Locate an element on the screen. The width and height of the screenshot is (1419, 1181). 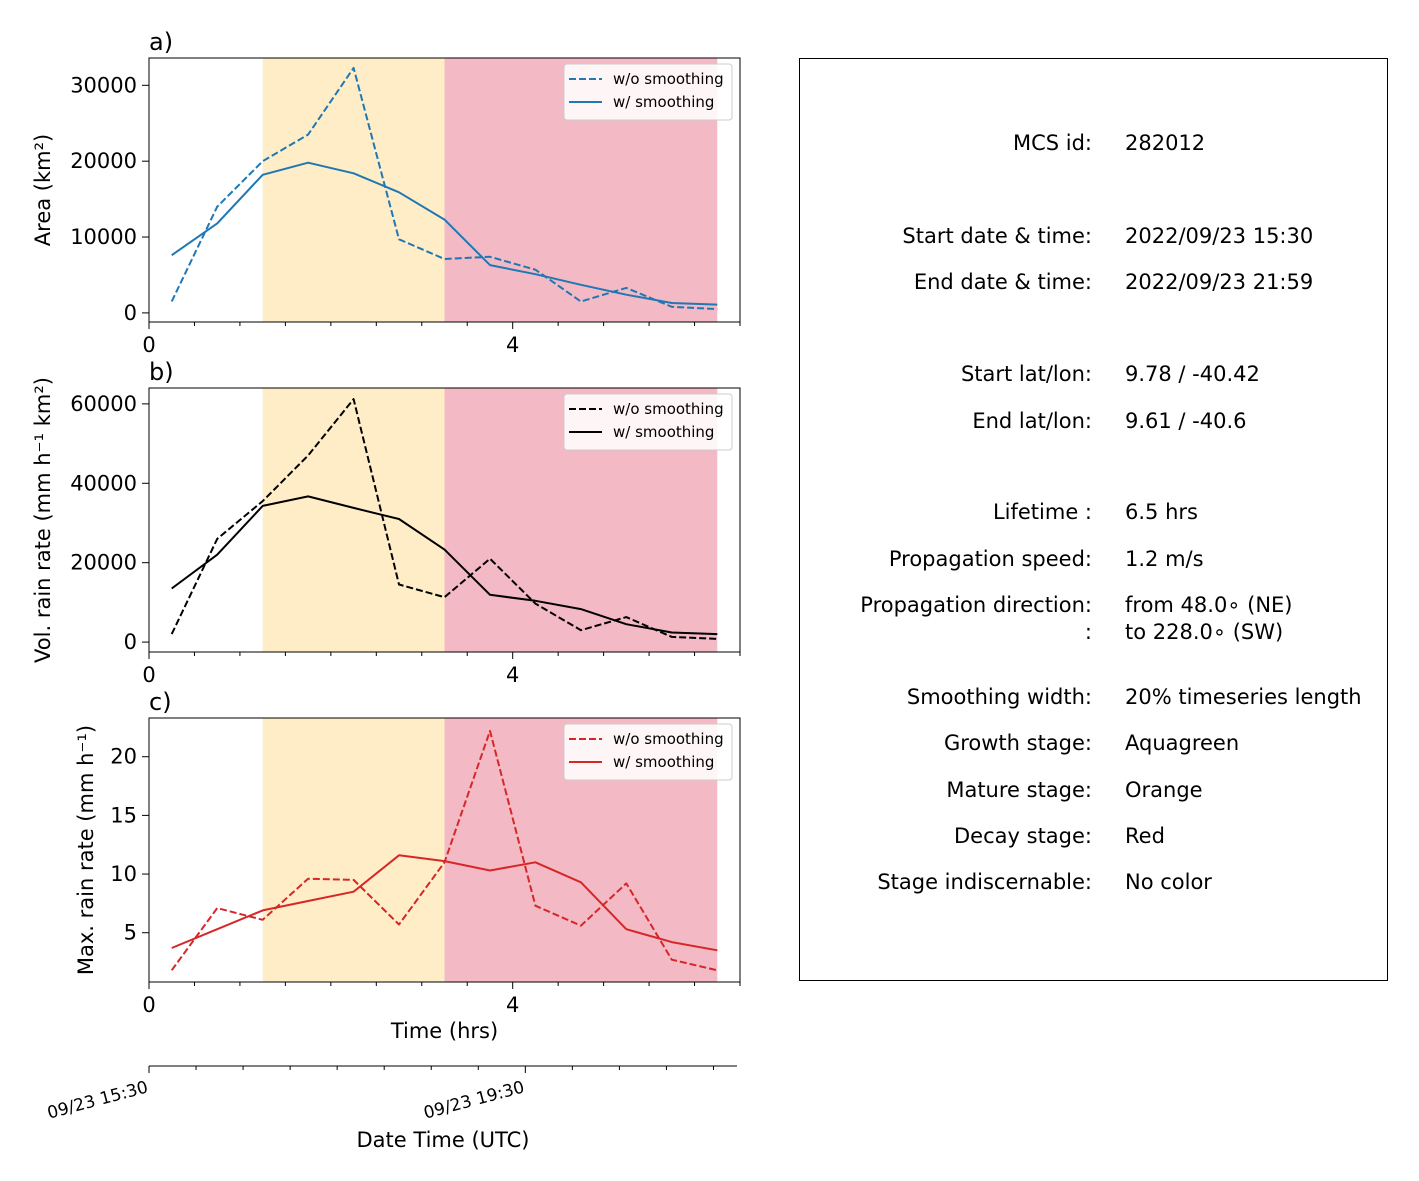
info-value-lifetime: 6.5 hrs is located at coordinates (1161, 512).